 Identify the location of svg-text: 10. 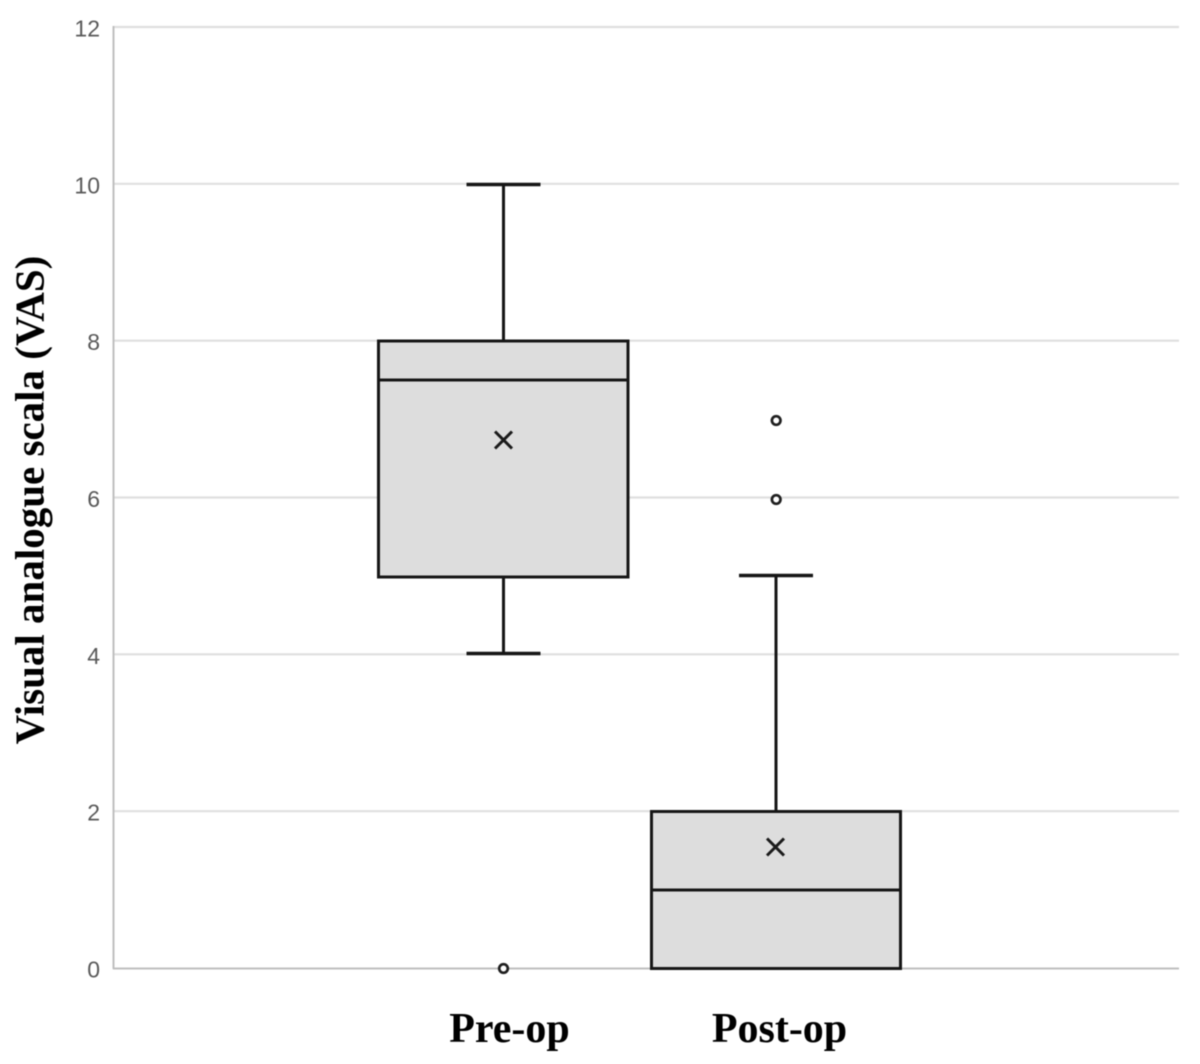
(87, 185).